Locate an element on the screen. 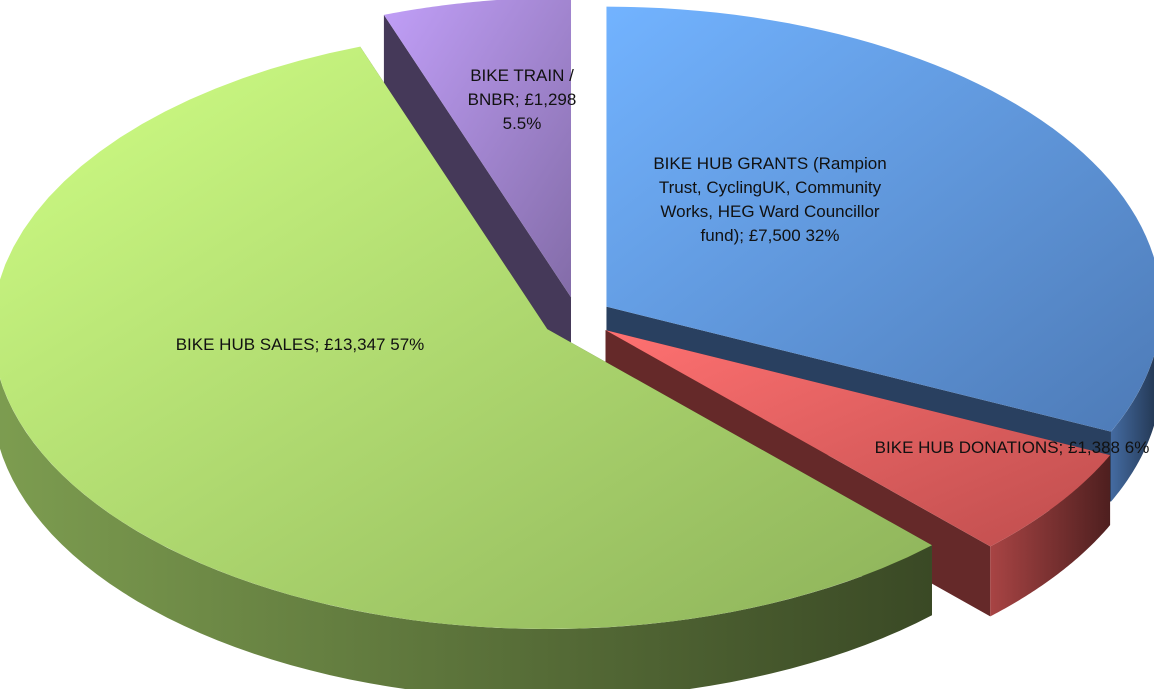  data-label: BIKE HUB SALES; £13,347 57% is located at coordinates (300, 345).